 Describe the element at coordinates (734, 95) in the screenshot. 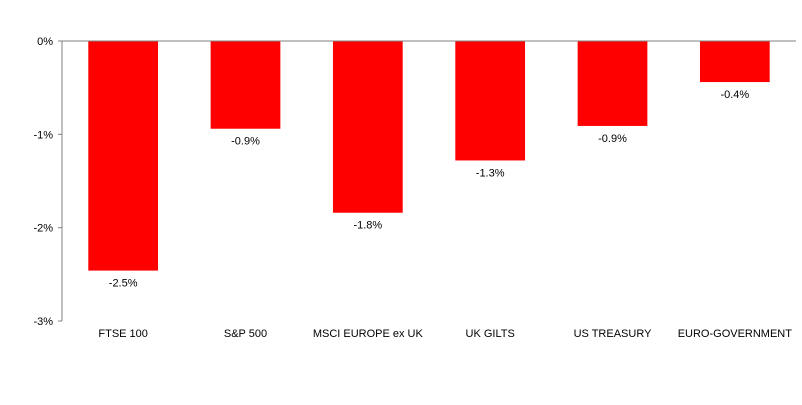

I see `data-label: -0.4%` at that location.